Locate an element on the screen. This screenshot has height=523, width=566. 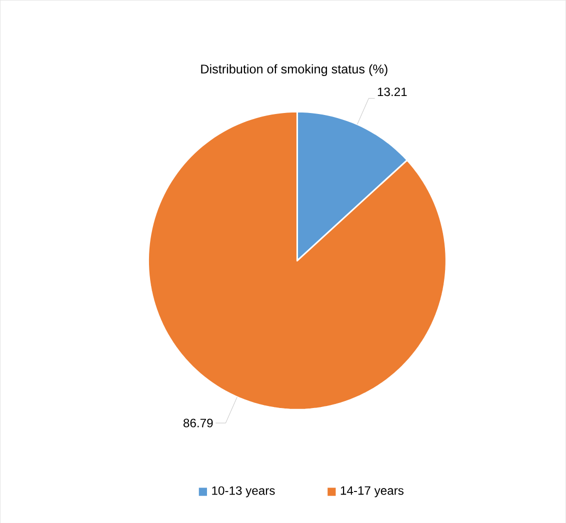
legend-label: 10-13 years is located at coordinates (243, 492).